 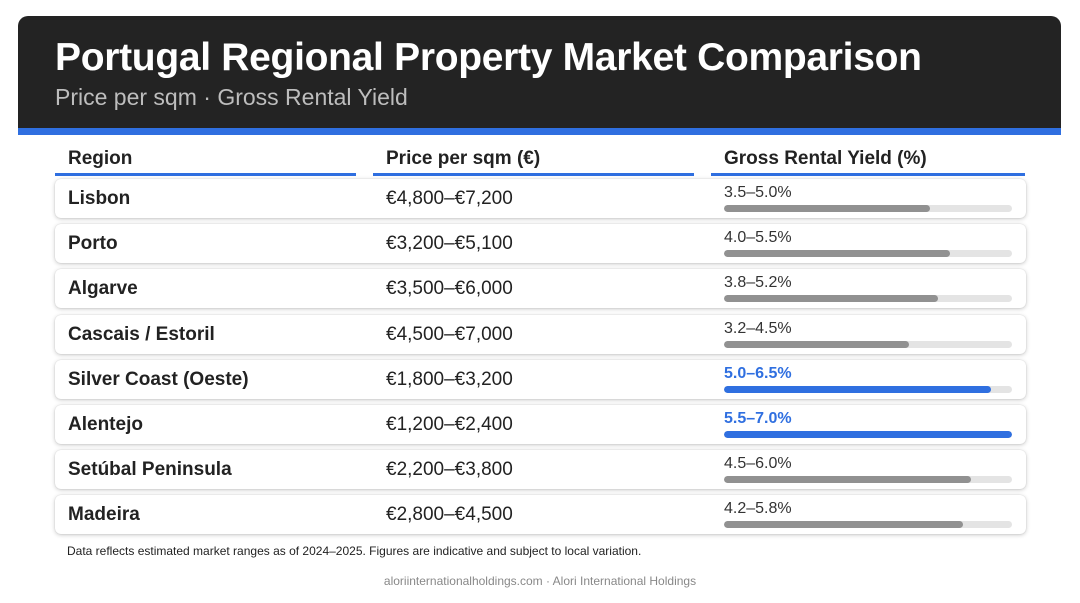 What do you see at coordinates (758, 238) in the screenshot?
I see `yield-range-label: 4.0–5.5%` at bounding box center [758, 238].